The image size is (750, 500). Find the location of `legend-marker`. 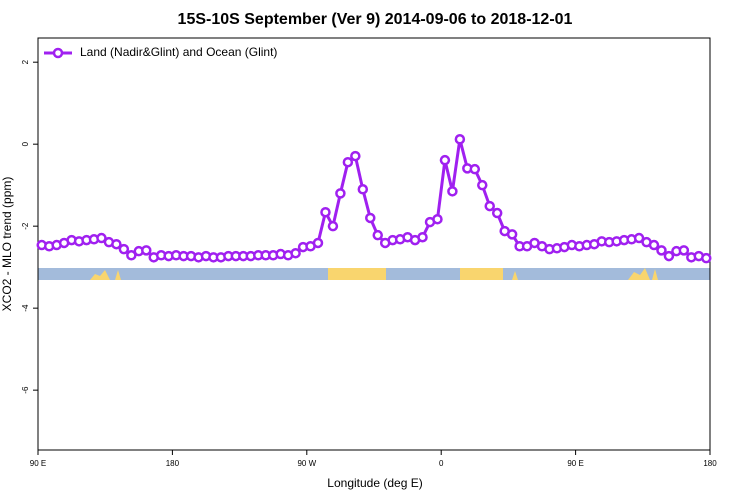

legend-marker is located at coordinates (58, 53).